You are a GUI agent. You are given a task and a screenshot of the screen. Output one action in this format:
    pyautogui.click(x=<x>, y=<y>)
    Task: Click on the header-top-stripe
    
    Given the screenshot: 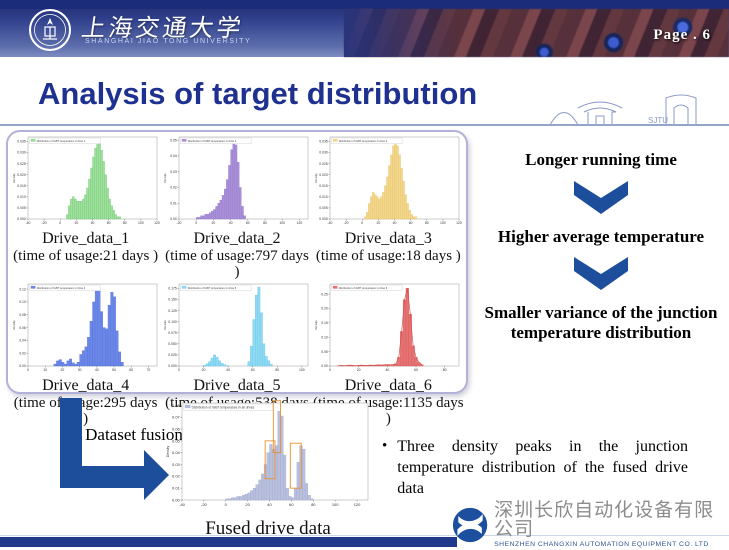 What is the action you would take?
    pyautogui.click(x=364, y=4)
    